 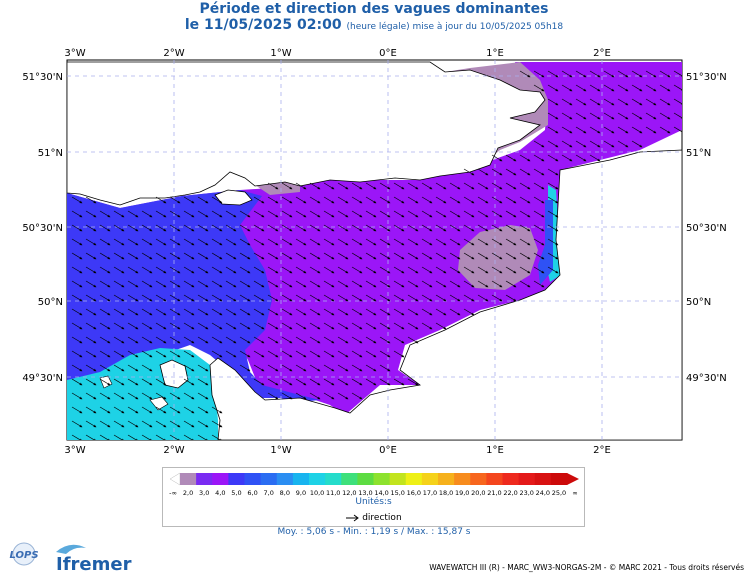 What do you see at coordinates (159, 403) in the screenshot?
I see `land-jersey` at bounding box center [159, 403].